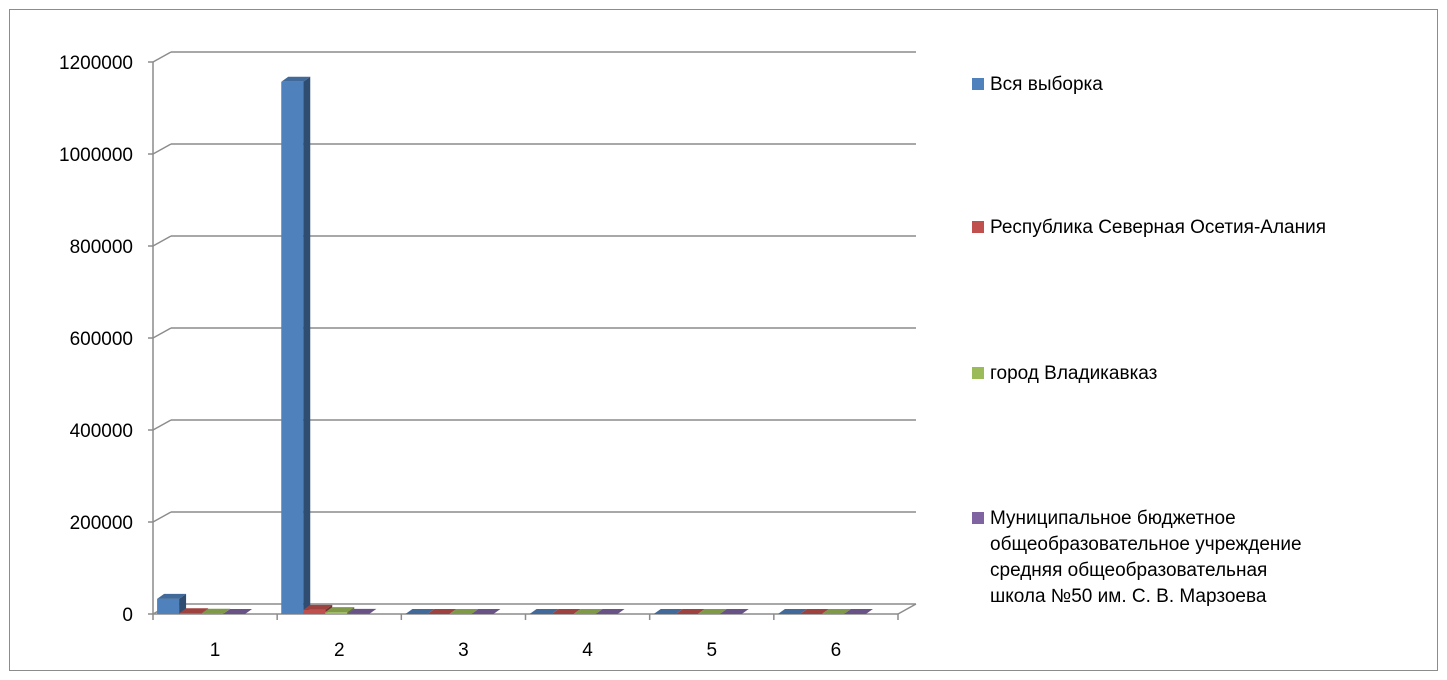  Describe the element at coordinates (101, 523) in the screenshot. I see `y-tick-label-1: 200000` at that location.